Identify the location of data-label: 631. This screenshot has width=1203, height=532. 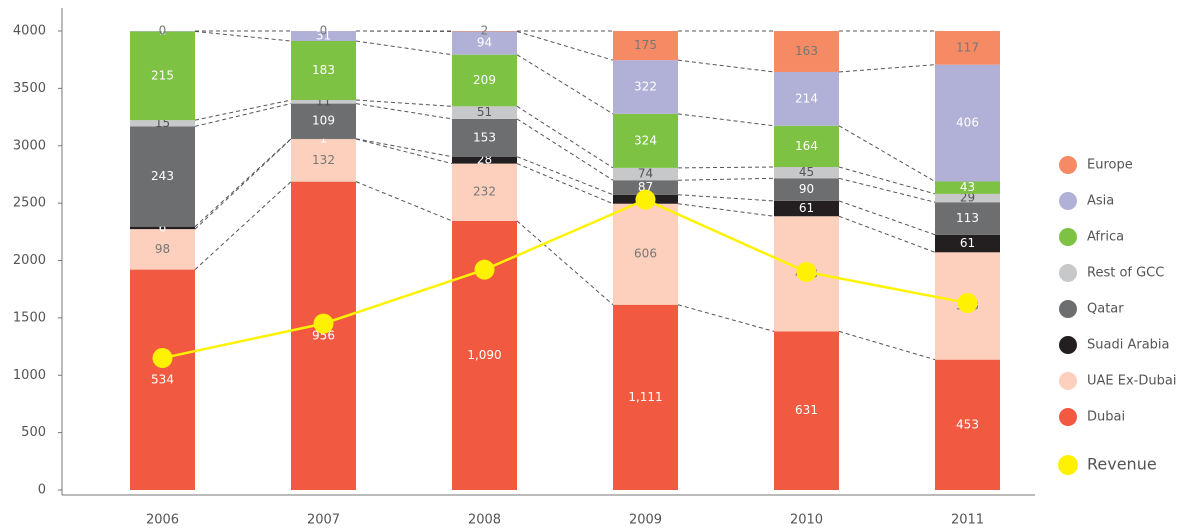
(806, 410).